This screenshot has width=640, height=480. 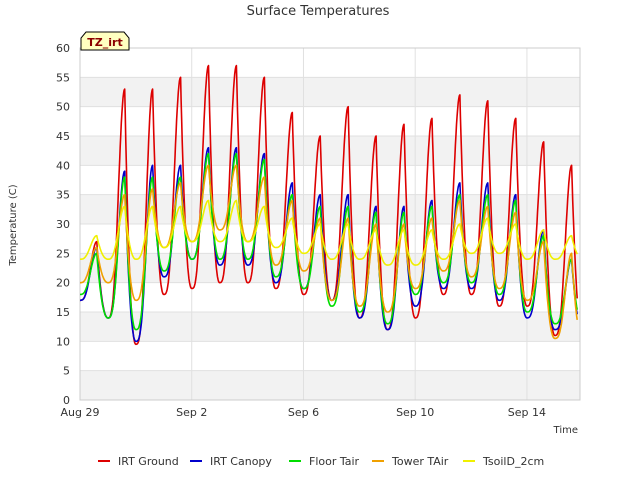 I want to click on legend-label: IRT Ground, so click(x=148, y=461).